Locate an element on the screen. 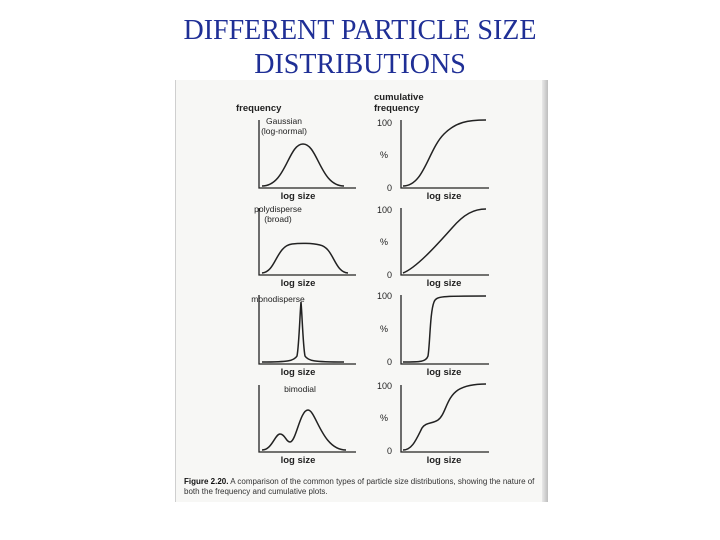  monodisperse-cumulative-axes is located at coordinates (444, 330).